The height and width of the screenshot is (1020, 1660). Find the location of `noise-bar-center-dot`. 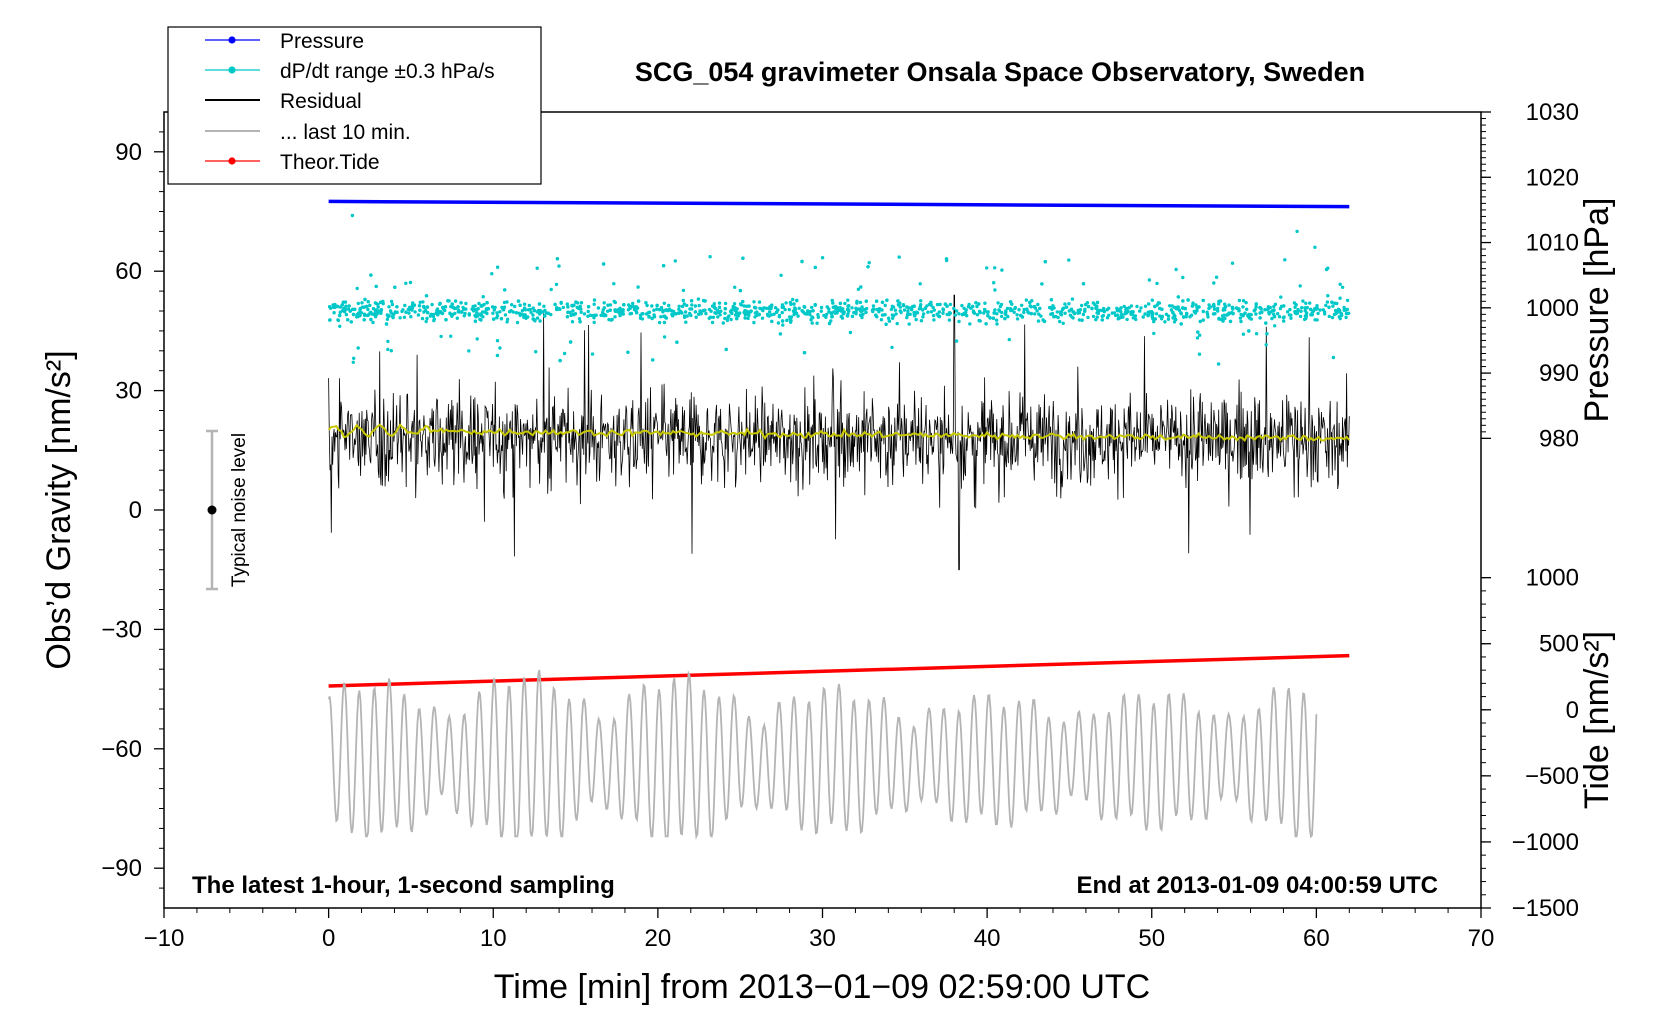

noise-bar-center-dot is located at coordinates (212, 510).